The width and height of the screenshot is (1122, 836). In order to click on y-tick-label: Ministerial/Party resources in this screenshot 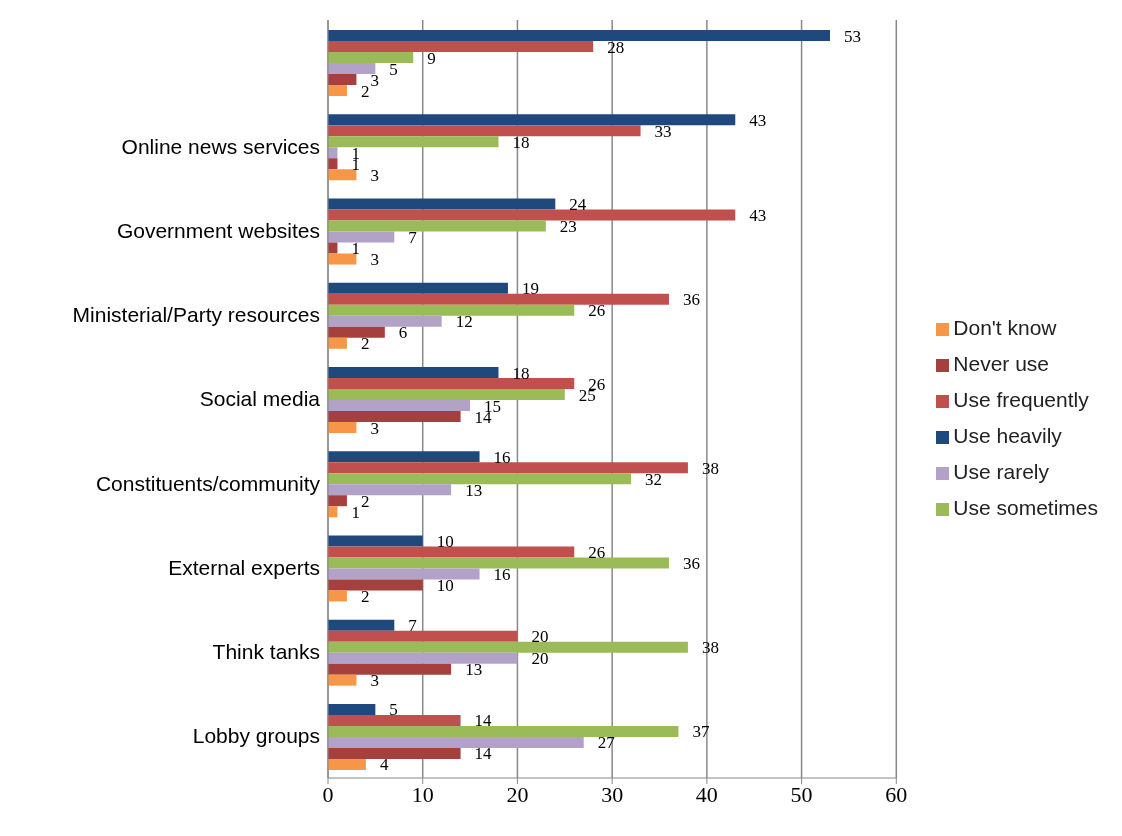, I will do `click(196, 315)`.